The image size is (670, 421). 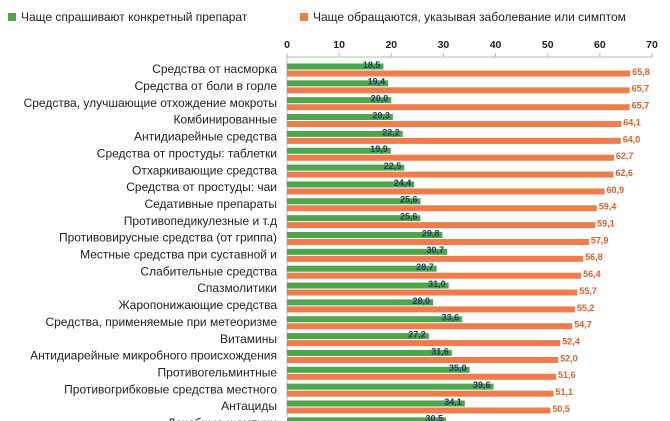 I want to click on x-tick-label: 10, so click(x=339, y=45).